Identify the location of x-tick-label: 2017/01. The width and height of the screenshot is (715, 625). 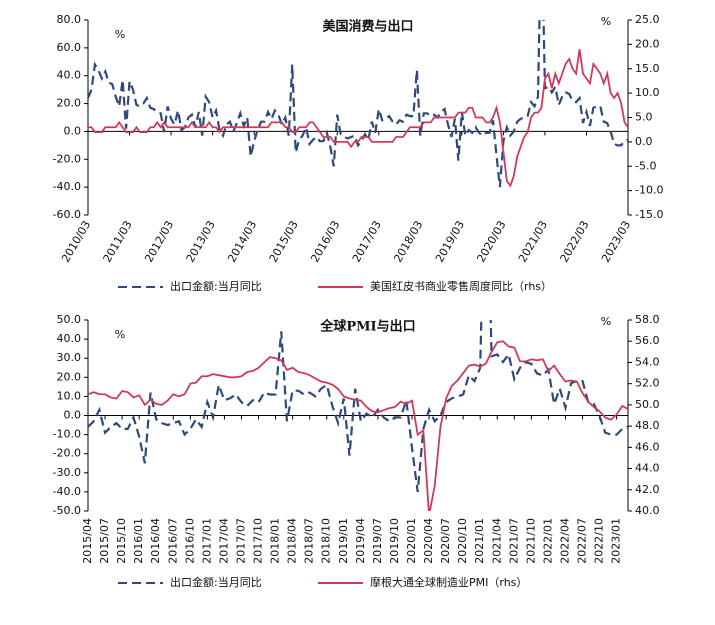
(206, 541).